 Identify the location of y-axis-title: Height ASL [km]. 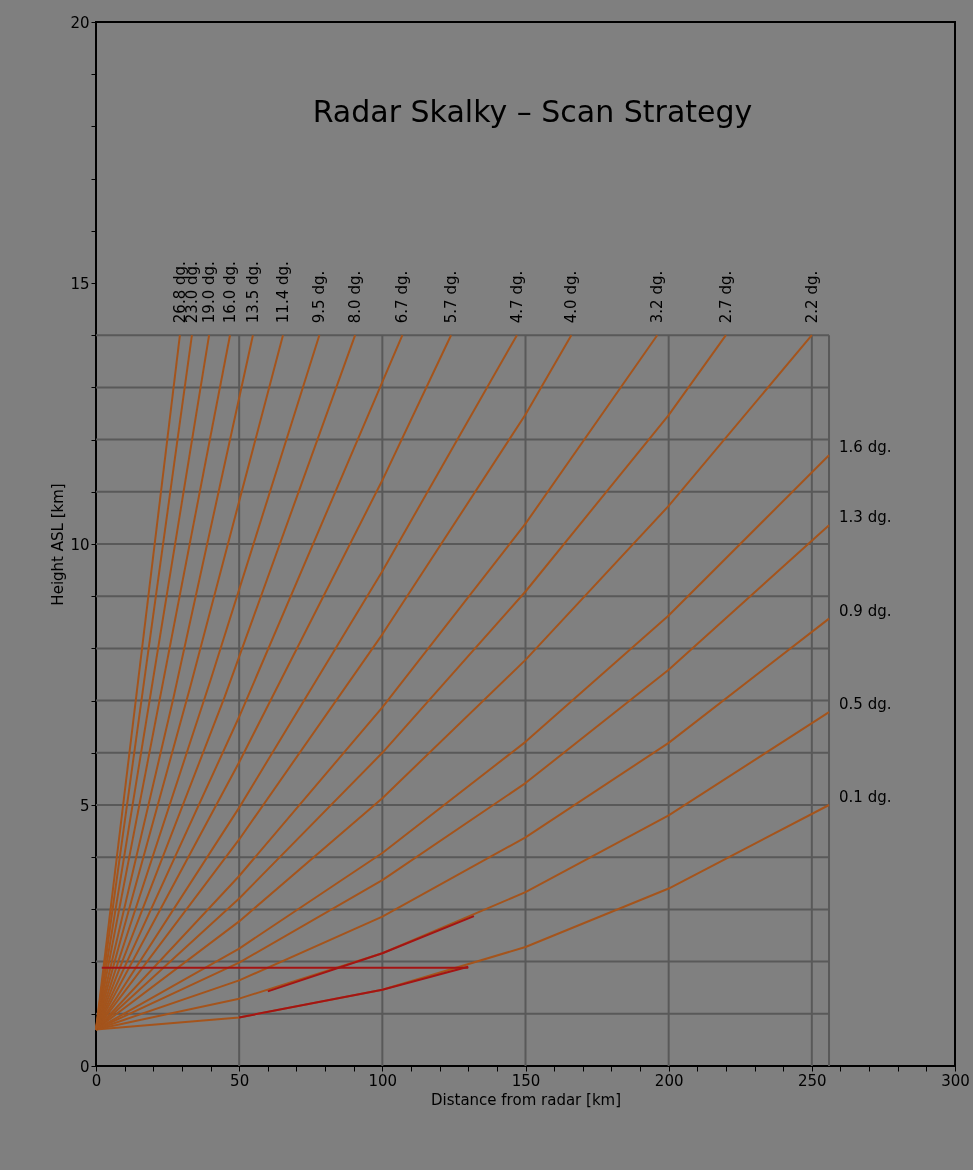
(58, 544).